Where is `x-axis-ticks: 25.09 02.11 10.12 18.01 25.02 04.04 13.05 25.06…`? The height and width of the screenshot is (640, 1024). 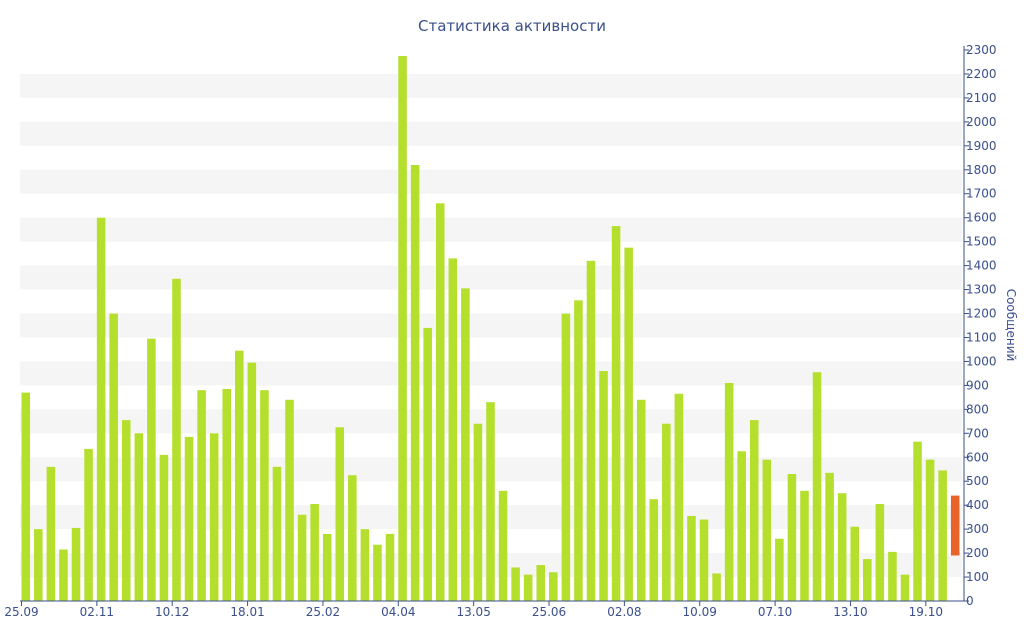 x-axis-ticks: 25.09 02.11 10.12 18.01 25.02 04.04 13.05 25.06… is located at coordinates (473, 610).